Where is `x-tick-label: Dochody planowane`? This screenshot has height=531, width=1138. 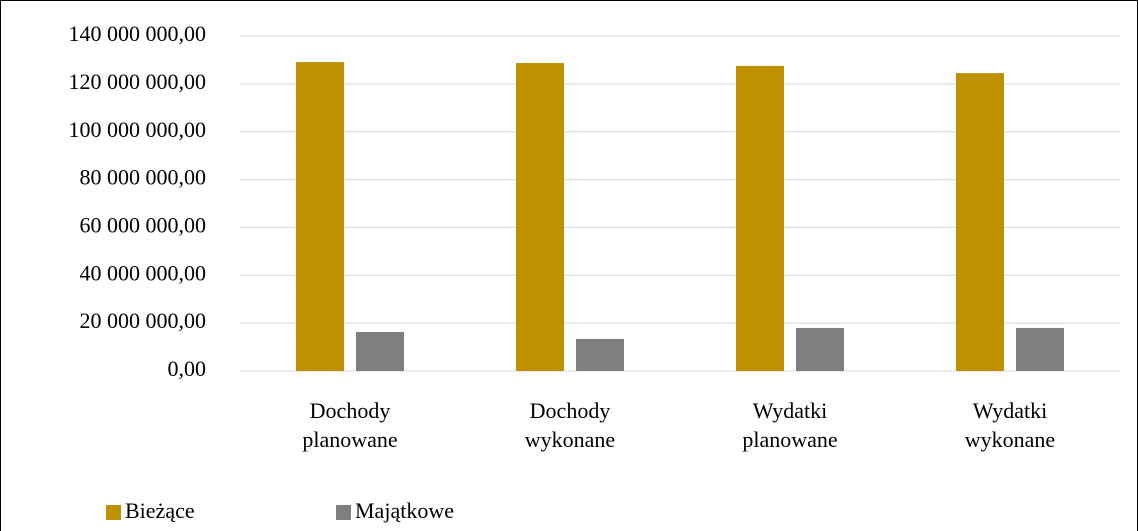
x-tick-label: Dochody planowane is located at coordinates (350, 425).